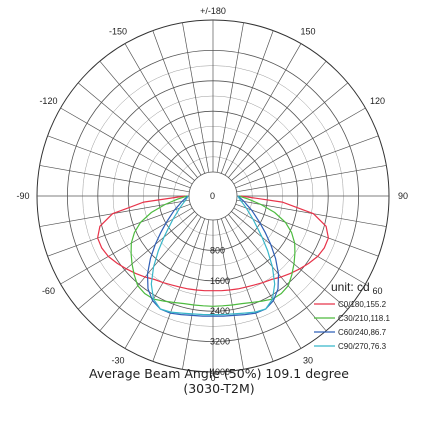 This screenshot has width=438, height=425. What do you see at coordinates (377, 101) in the screenshot?
I see `angle-label: 120` at bounding box center [377, 101].